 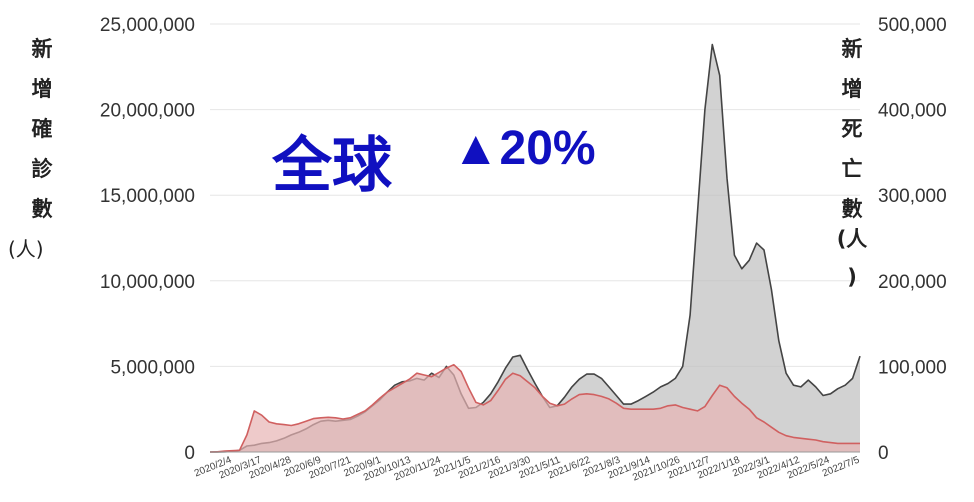 What do you see at coordinates (912, 111) in the screenshot?
I see `right-tick-label: 400,000` at bounding box center [912, 111].